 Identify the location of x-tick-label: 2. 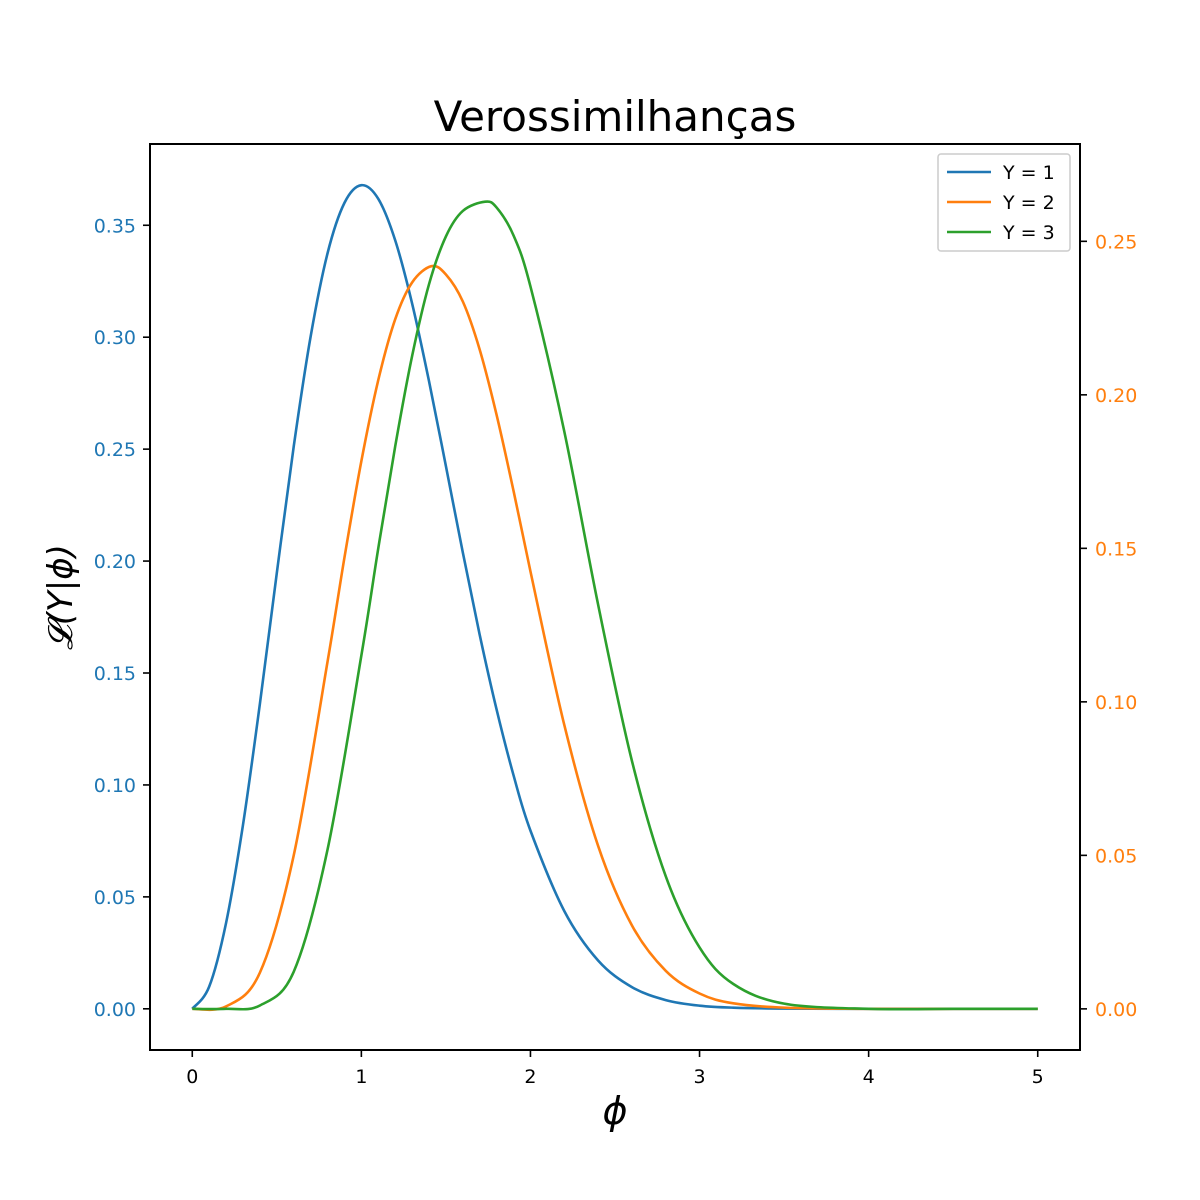
(530, 1077).